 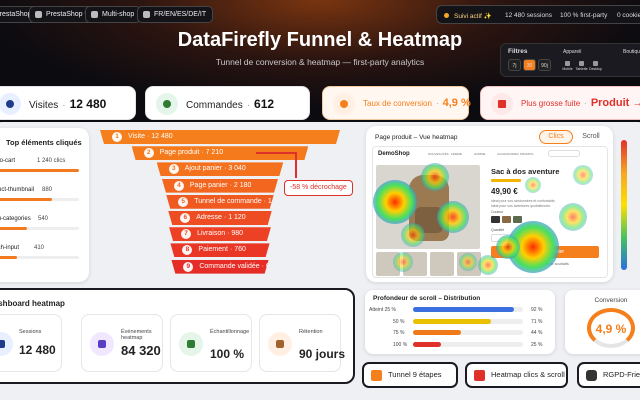 What do you see at coordinates (537, 333) in the screenshot?
I see `scroll-value: 44 %` at bounding box center [537, 333].